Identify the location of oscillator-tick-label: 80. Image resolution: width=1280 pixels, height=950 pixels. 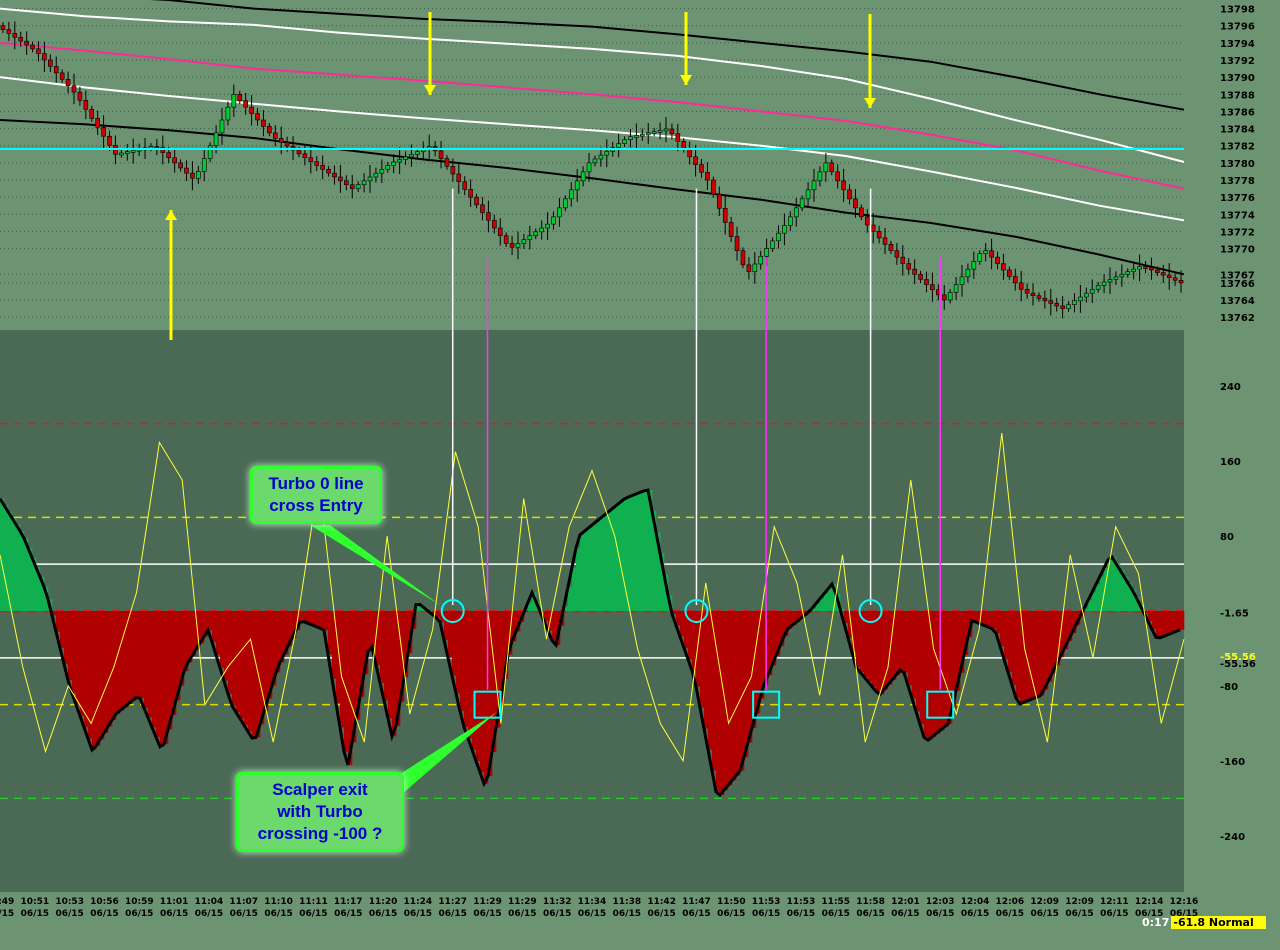
(1227, 537).